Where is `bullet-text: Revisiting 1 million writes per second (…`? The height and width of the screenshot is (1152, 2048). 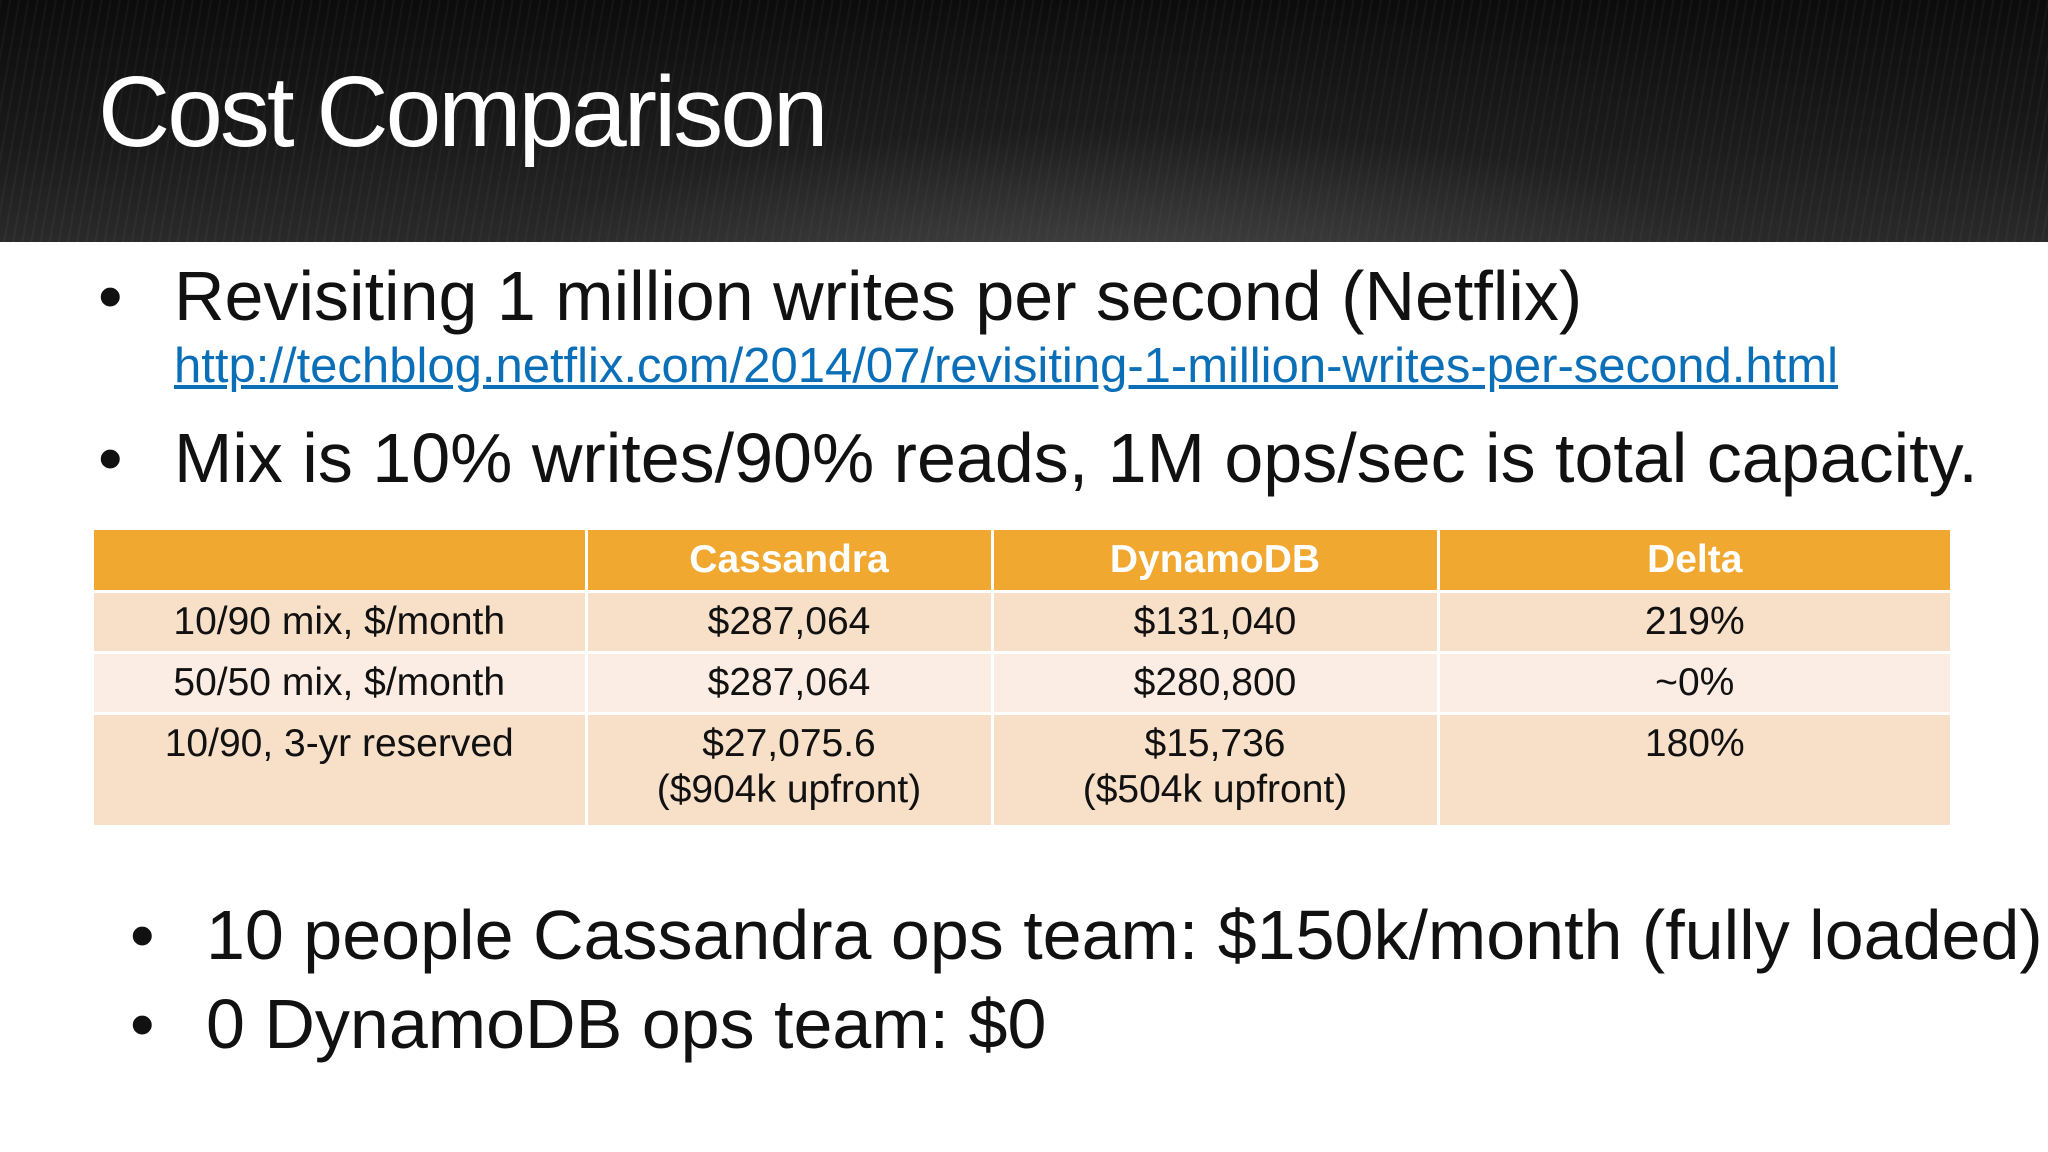 bullet-text: Revisiting 1 million writes per second (… is located at coordinates (878, 296).